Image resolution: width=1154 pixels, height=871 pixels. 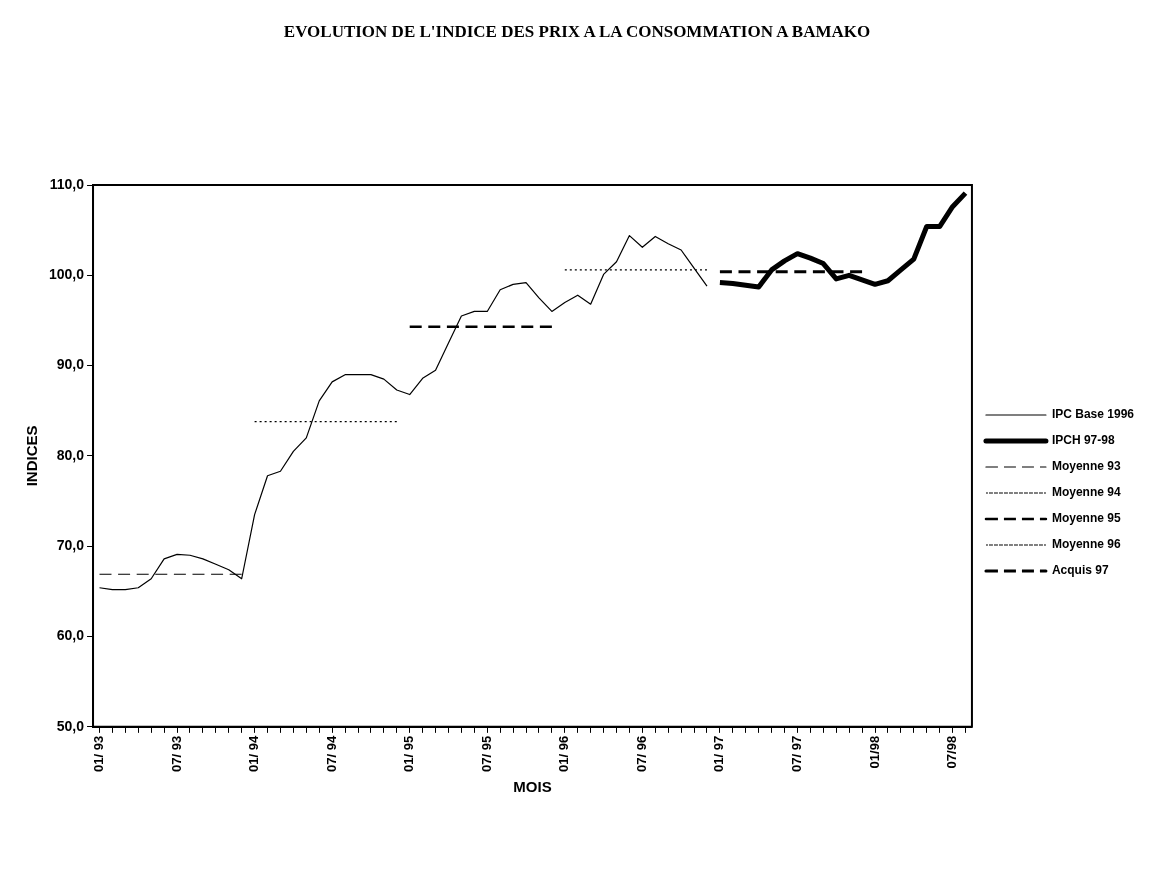 What do you see at coordinates (874, 752) in the screenshot?
I see `x-tick-label: 01/98` at bounding box center [874, 752].